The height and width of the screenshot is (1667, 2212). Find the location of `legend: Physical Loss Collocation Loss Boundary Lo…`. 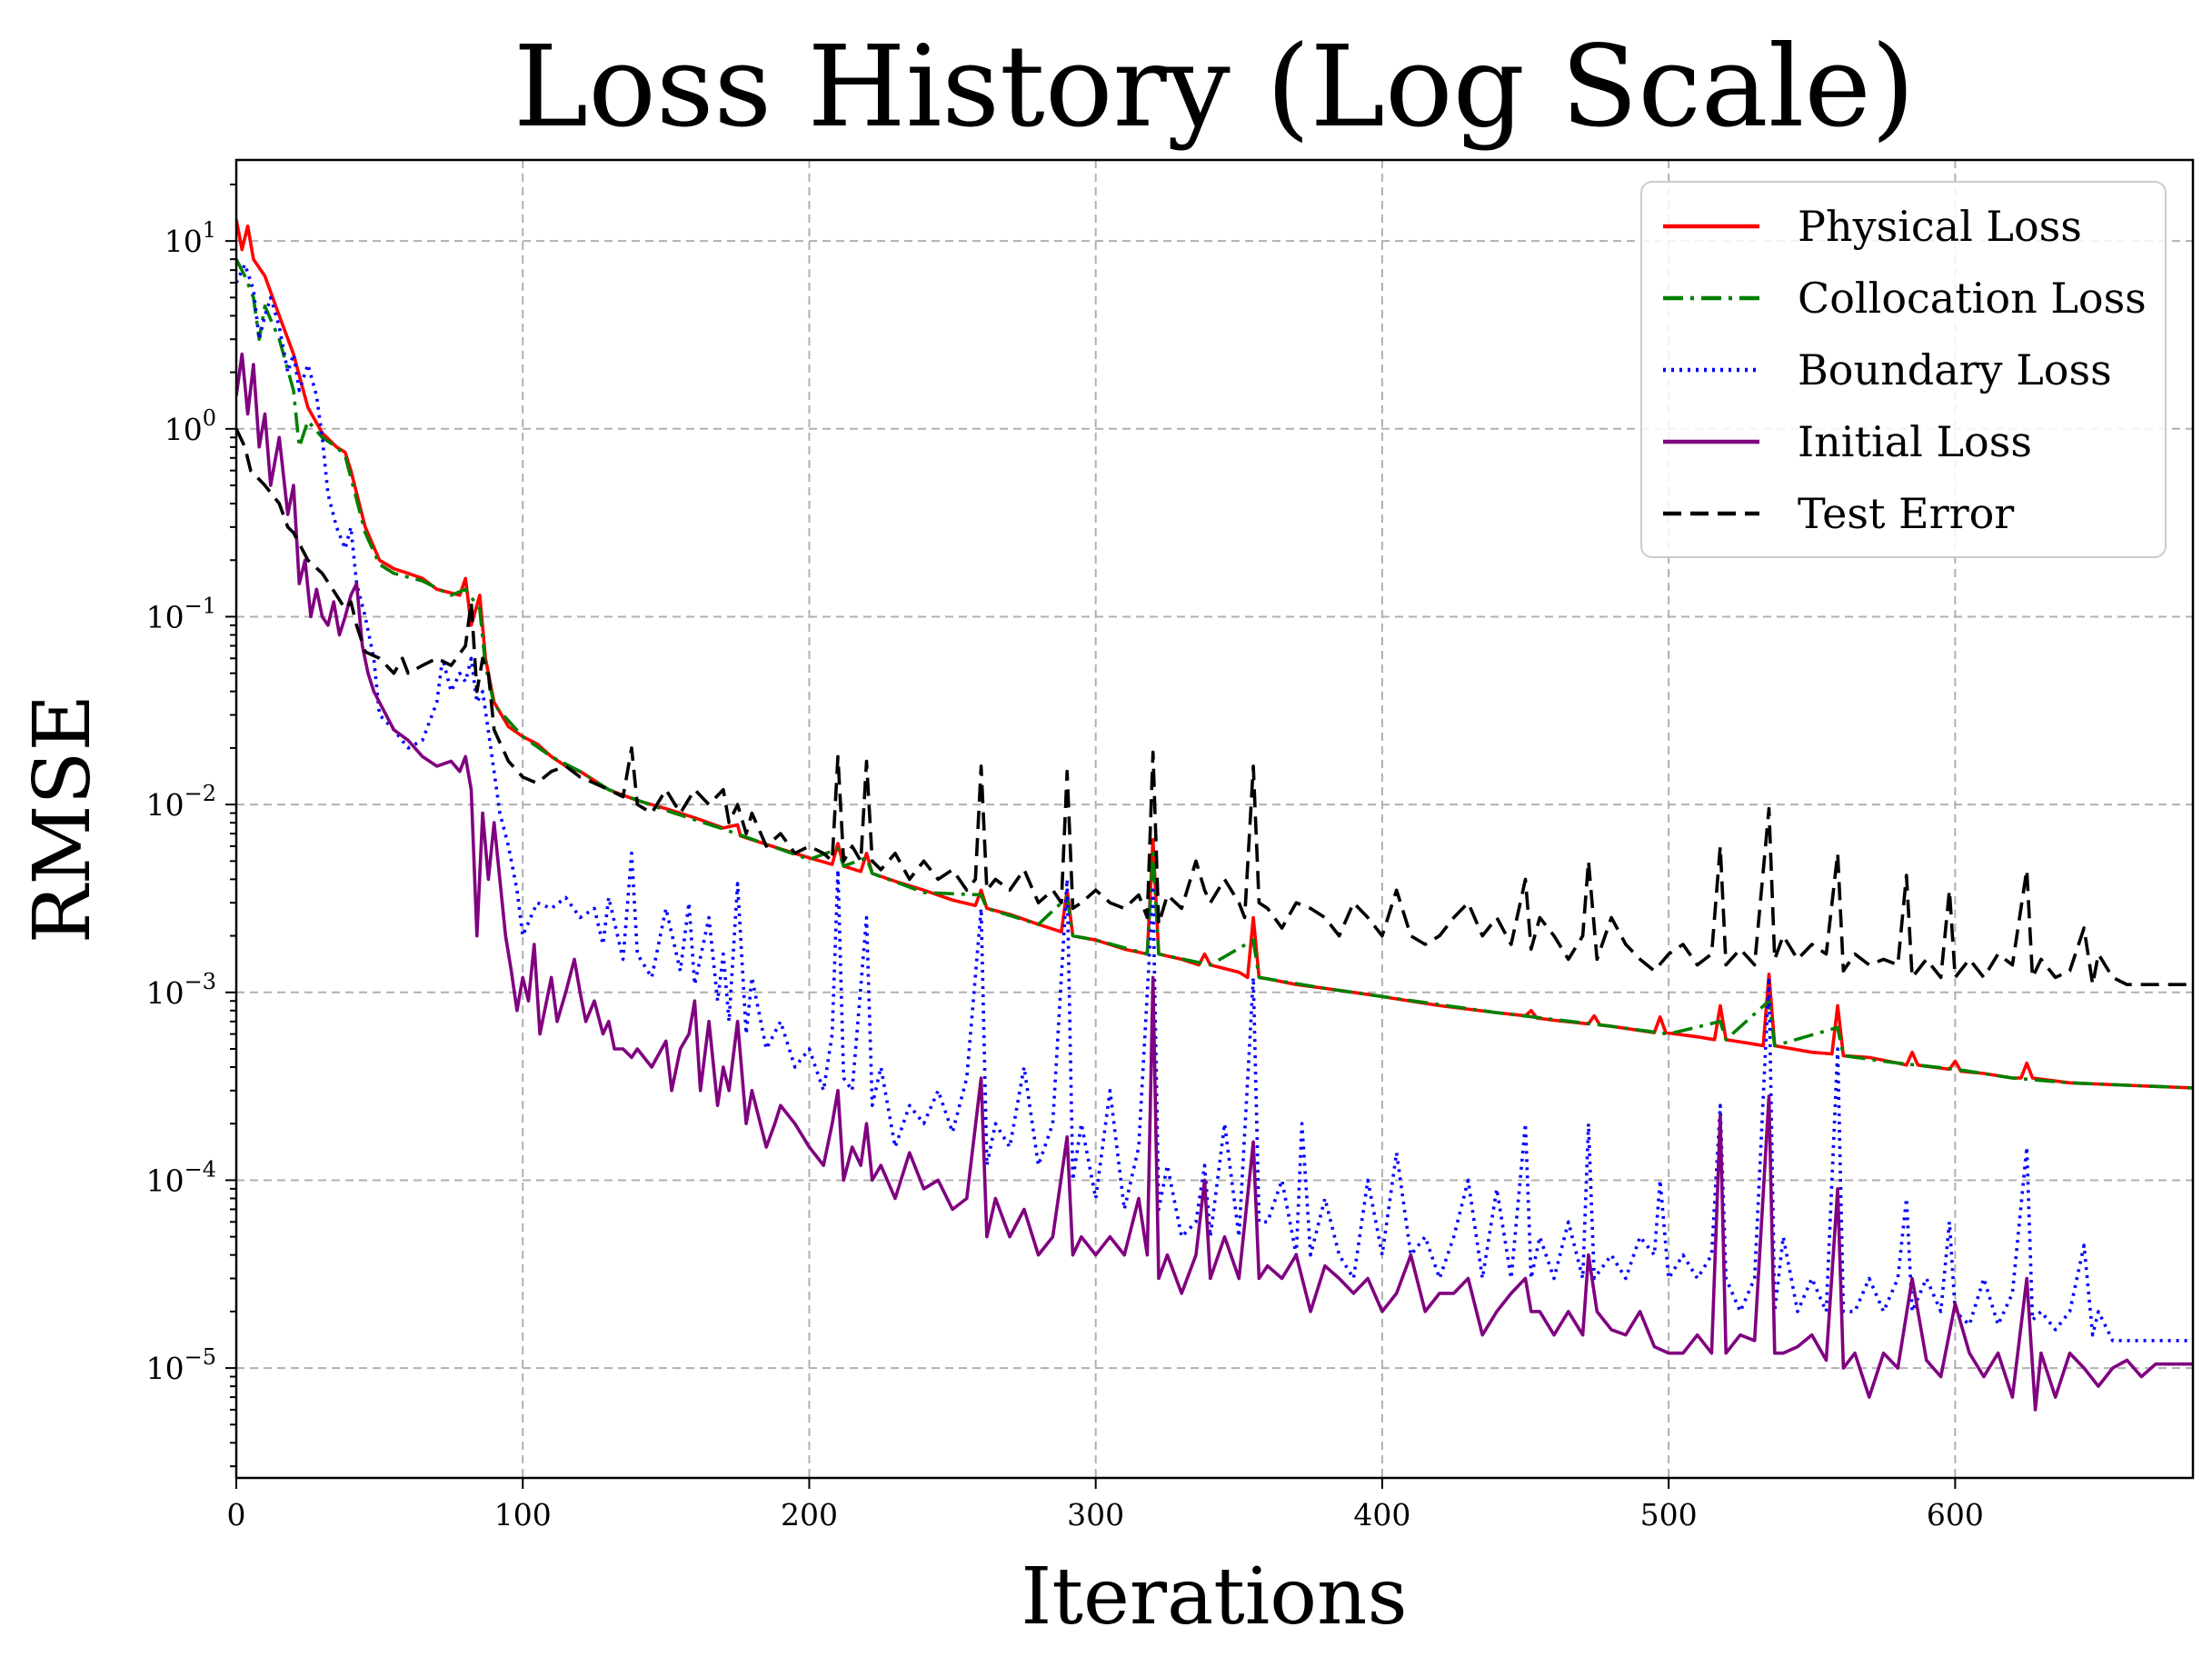

legend: Physical Loss Collocation Loss Boundary Lo… is located at coordinates (1903, 369).